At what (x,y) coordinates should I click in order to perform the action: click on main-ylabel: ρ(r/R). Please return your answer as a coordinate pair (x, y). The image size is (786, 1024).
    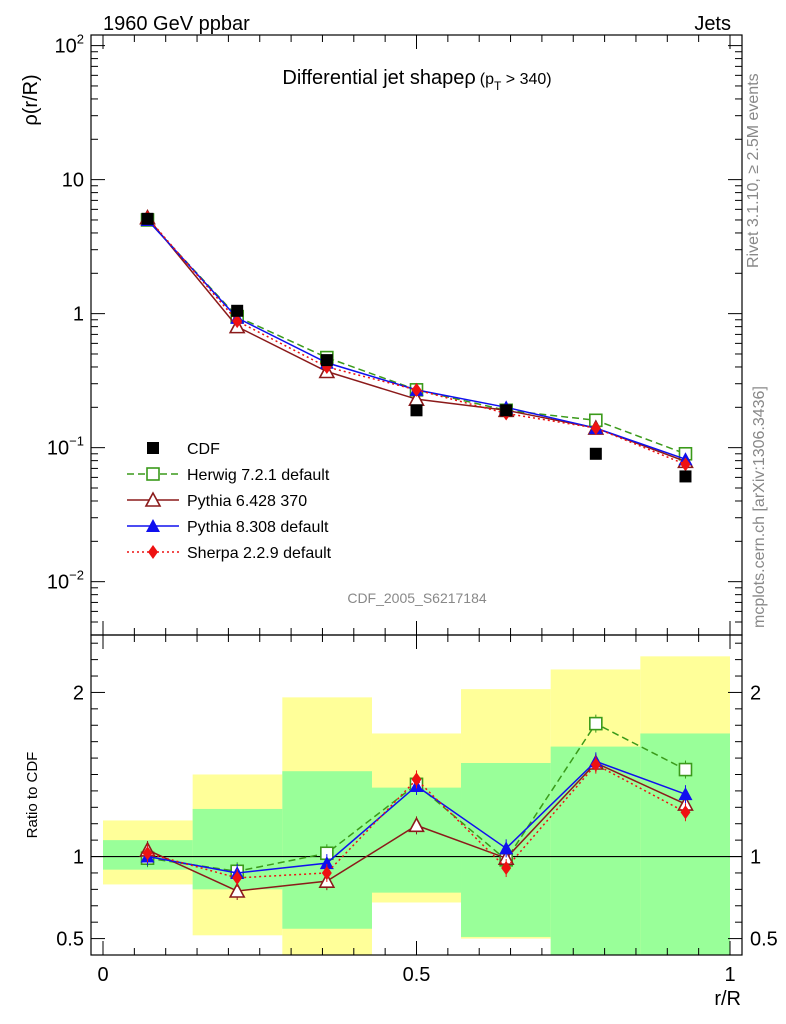
    Looking at the image, I should click on (31, 99).